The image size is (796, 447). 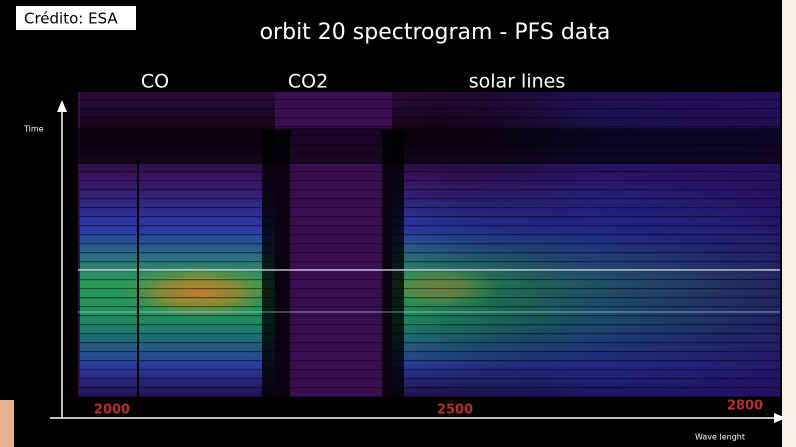 I want to click on credit-box, so click(x=76, y=18).